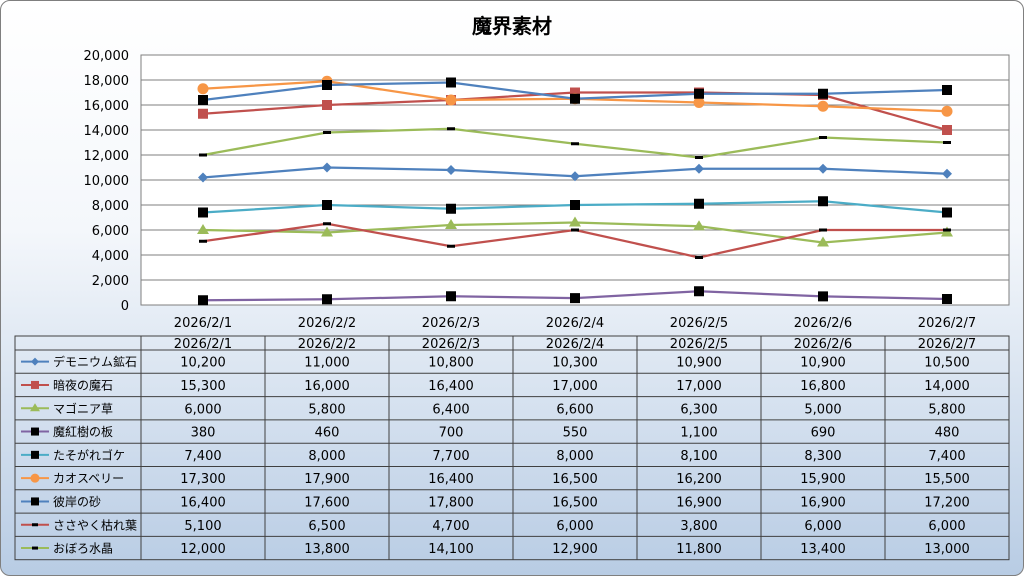 The image size is (1024, 576). I want to click on table-value-cell: 11,000, so click(327, 363).